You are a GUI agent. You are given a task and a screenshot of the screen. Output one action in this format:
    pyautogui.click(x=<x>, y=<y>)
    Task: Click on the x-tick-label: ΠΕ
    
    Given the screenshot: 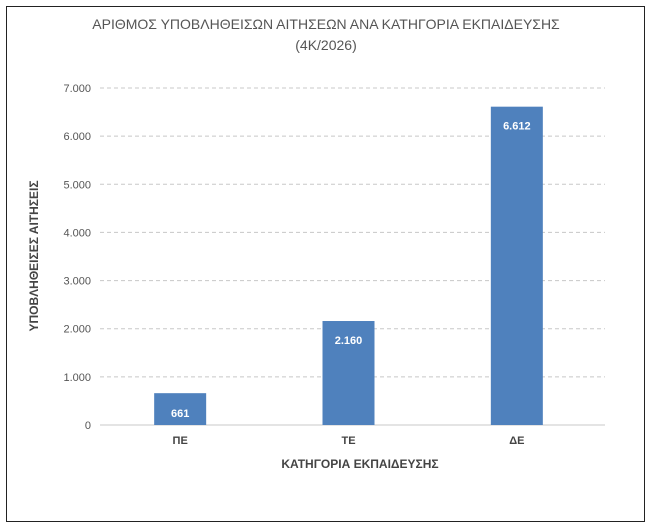 What is the action you would take?
    pyautogui.click(x=180, y=441)
    